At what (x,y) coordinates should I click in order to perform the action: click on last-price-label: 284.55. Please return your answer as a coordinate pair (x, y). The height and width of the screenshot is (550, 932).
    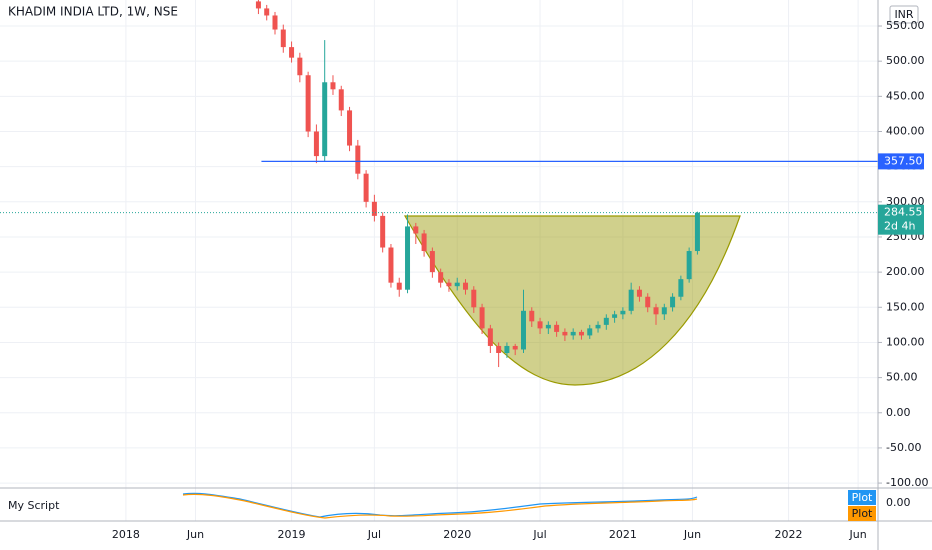
    Looking at the image, I should click on (903, 212).